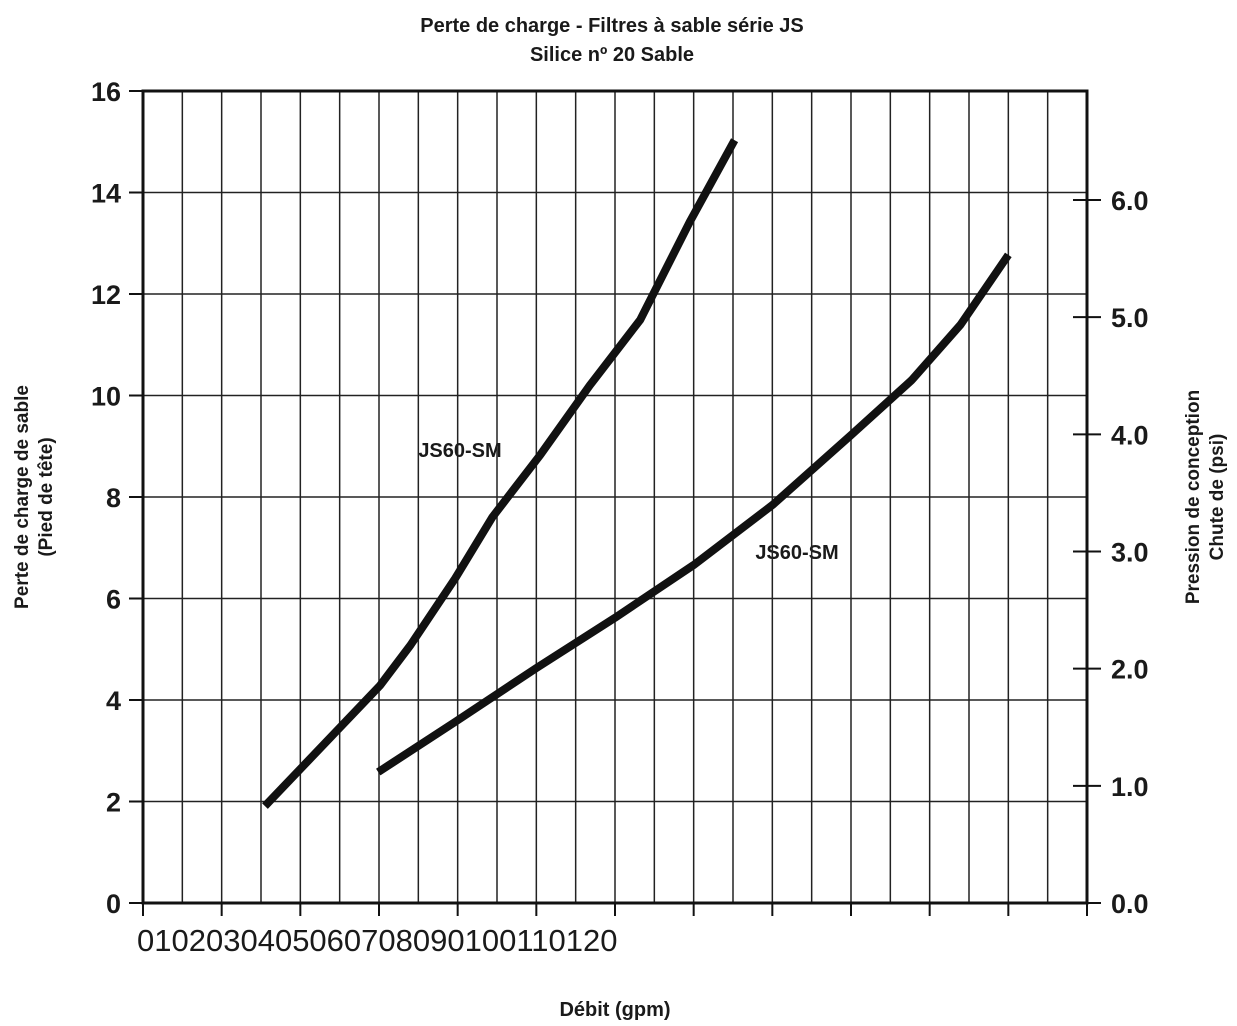 The width and height of the screenshot is (1237, 1026). Describe the element at coordinates (22, 497) in the screenshot. I see `y-axis-label-line: Perte de charge de sable` at that location.